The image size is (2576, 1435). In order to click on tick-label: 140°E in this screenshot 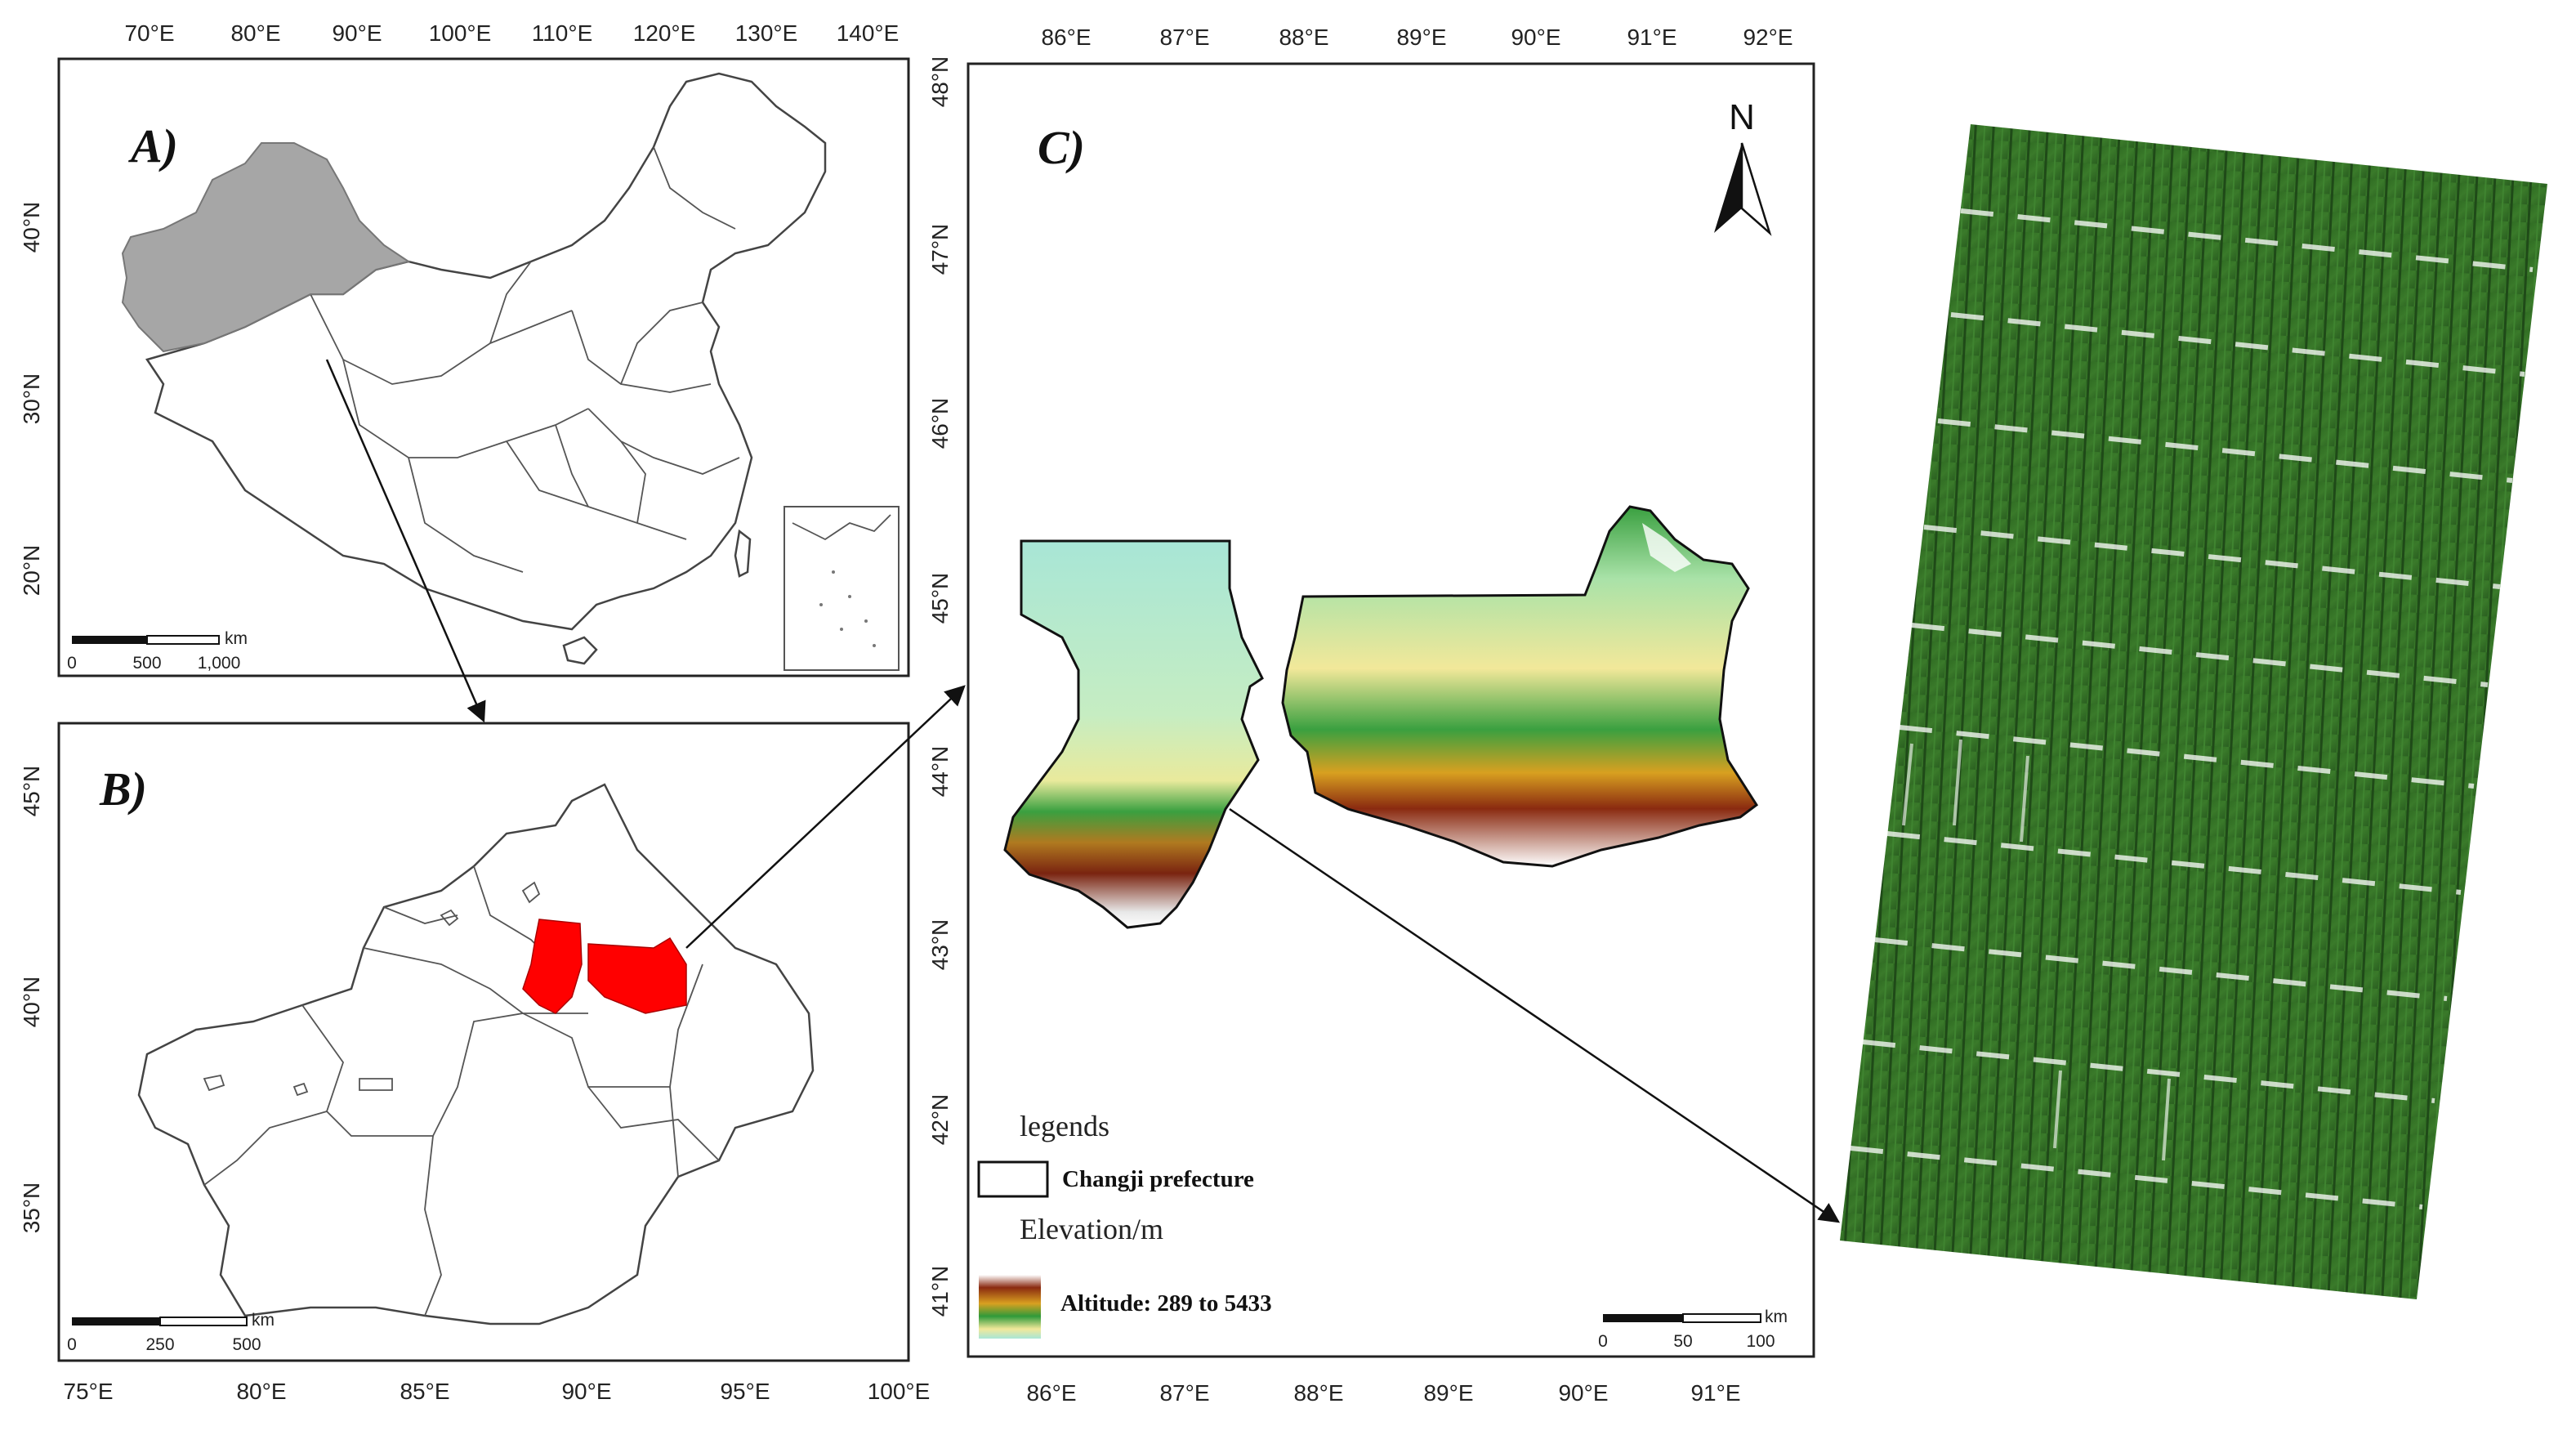, I will do `click(869, 33)`.